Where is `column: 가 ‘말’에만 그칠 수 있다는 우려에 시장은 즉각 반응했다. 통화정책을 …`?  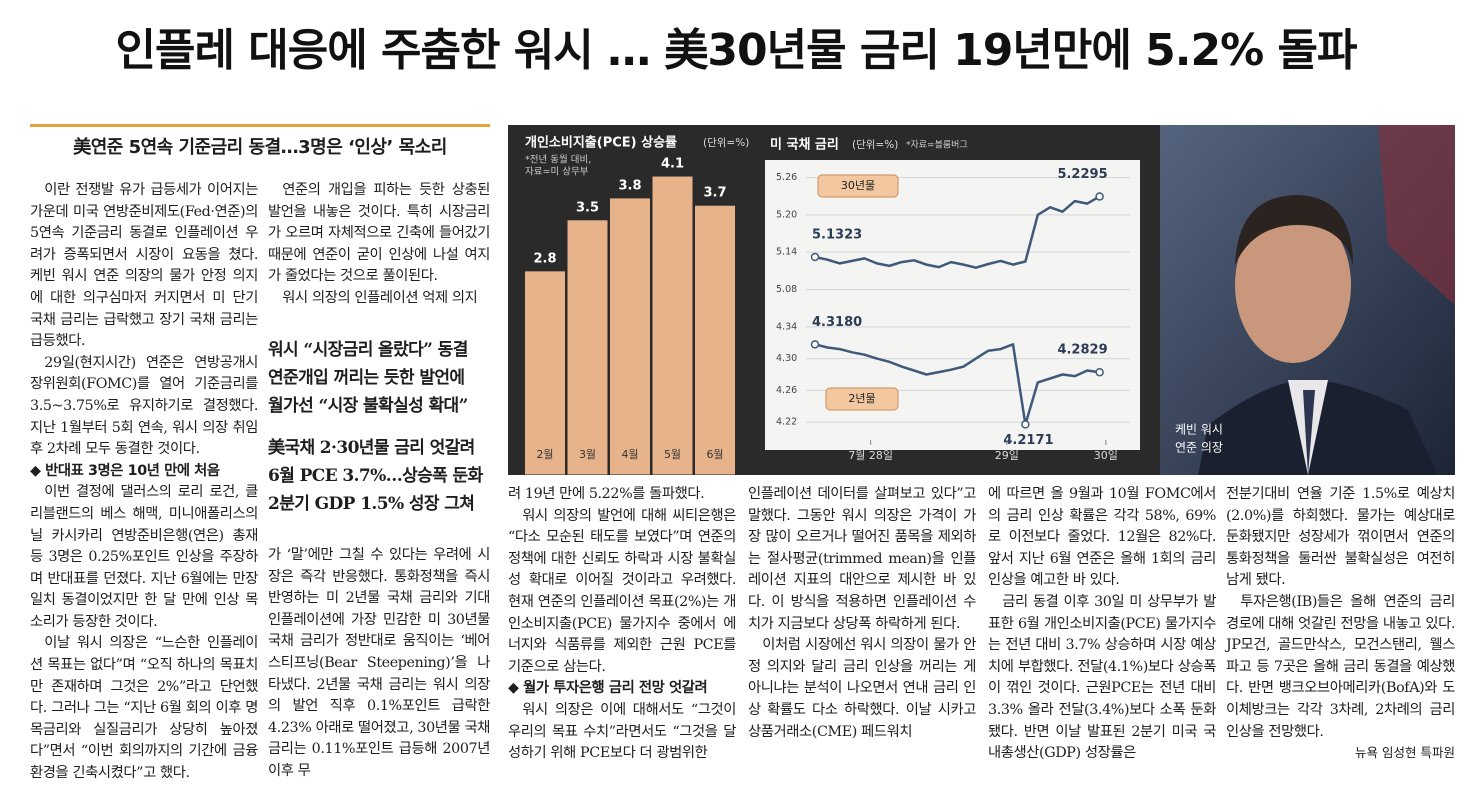
column: 가 ‘말’에만 그칠 수 있다는 우려에 시장은 즉각 반응했다. 통화정책을 … is located at coordinates (379, 664).